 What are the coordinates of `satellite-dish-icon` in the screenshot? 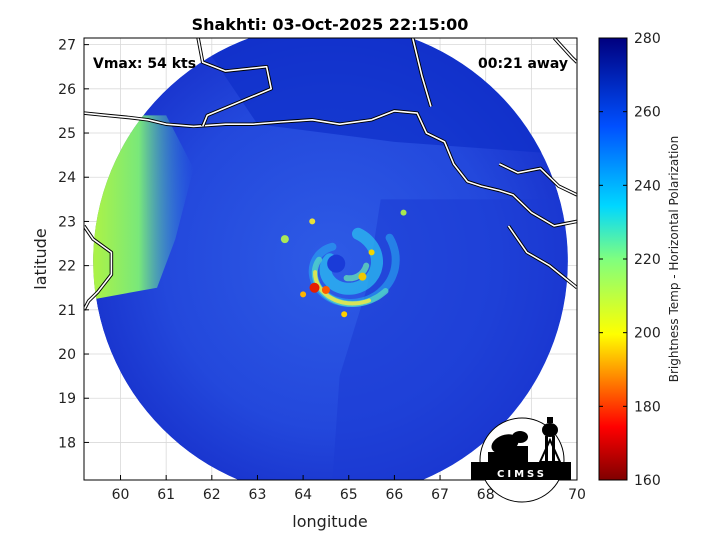 It's located at (508, 446).